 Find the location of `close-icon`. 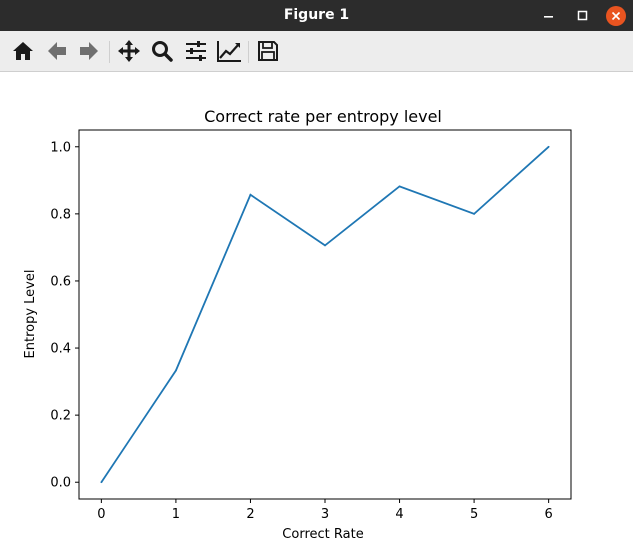

close-icon is located at coordinates (616, 15).